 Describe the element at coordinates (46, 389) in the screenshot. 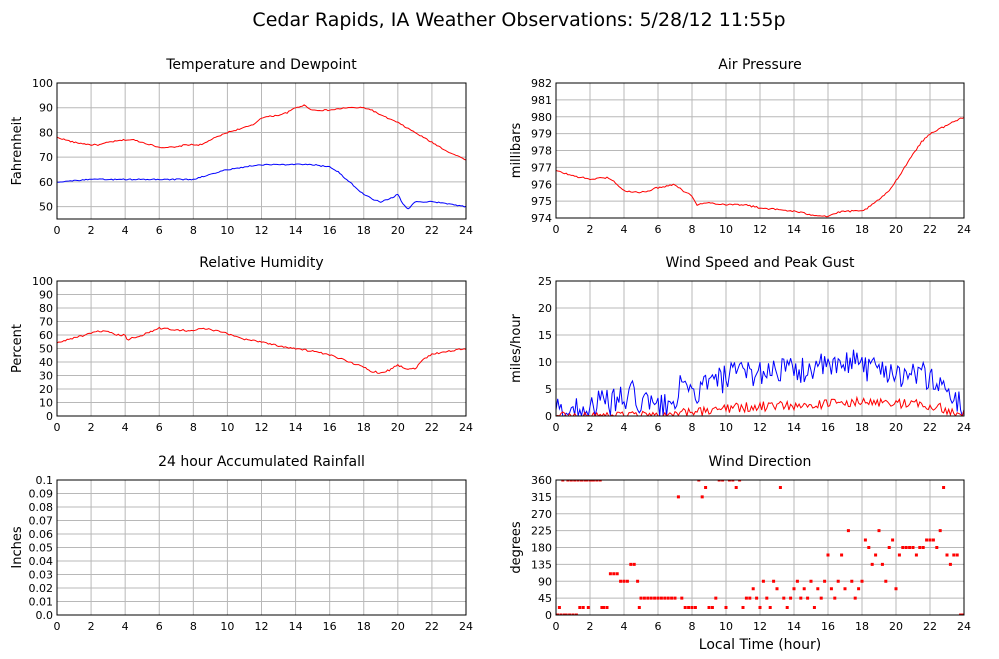

I see `y-tick-label: 20` at that location.